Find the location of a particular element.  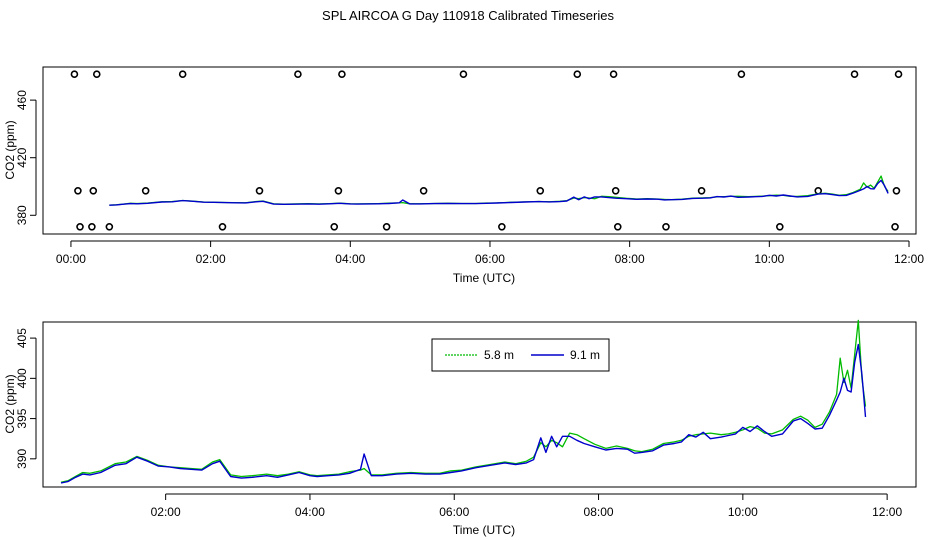

top-y-axis: 380 420 460 is located at coordinates (26, 157).